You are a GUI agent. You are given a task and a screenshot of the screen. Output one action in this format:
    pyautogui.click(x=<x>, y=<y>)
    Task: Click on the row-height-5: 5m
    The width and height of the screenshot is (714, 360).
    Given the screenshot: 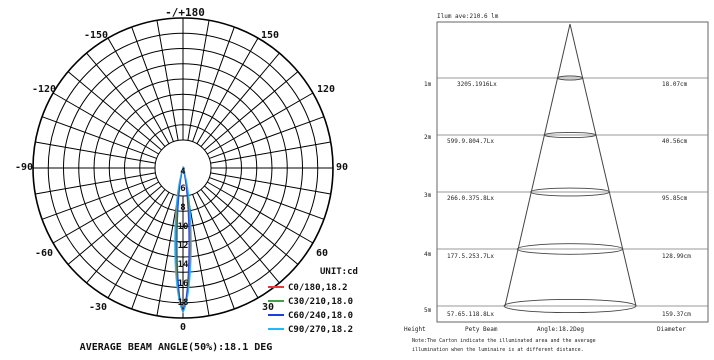 What is the action you would take?
    pyautogui.click(x=428, y=310)
    